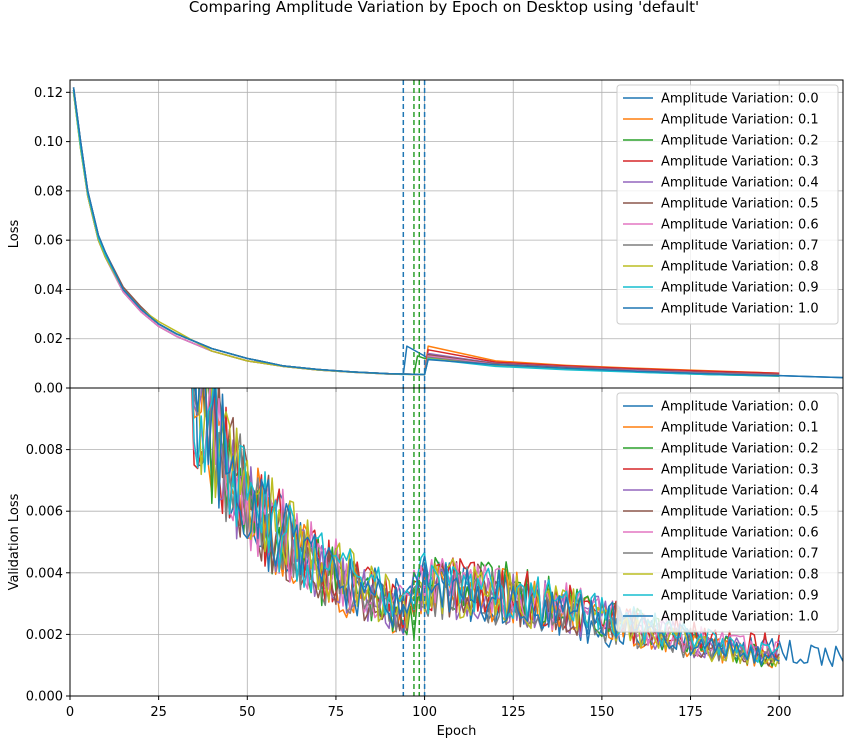 Image resolution: width=844 pixels, height=739 pixels. Describe the element at coordinates (44, 573) in the screenshot. I see `y-tick-label: 0.004` at that location.